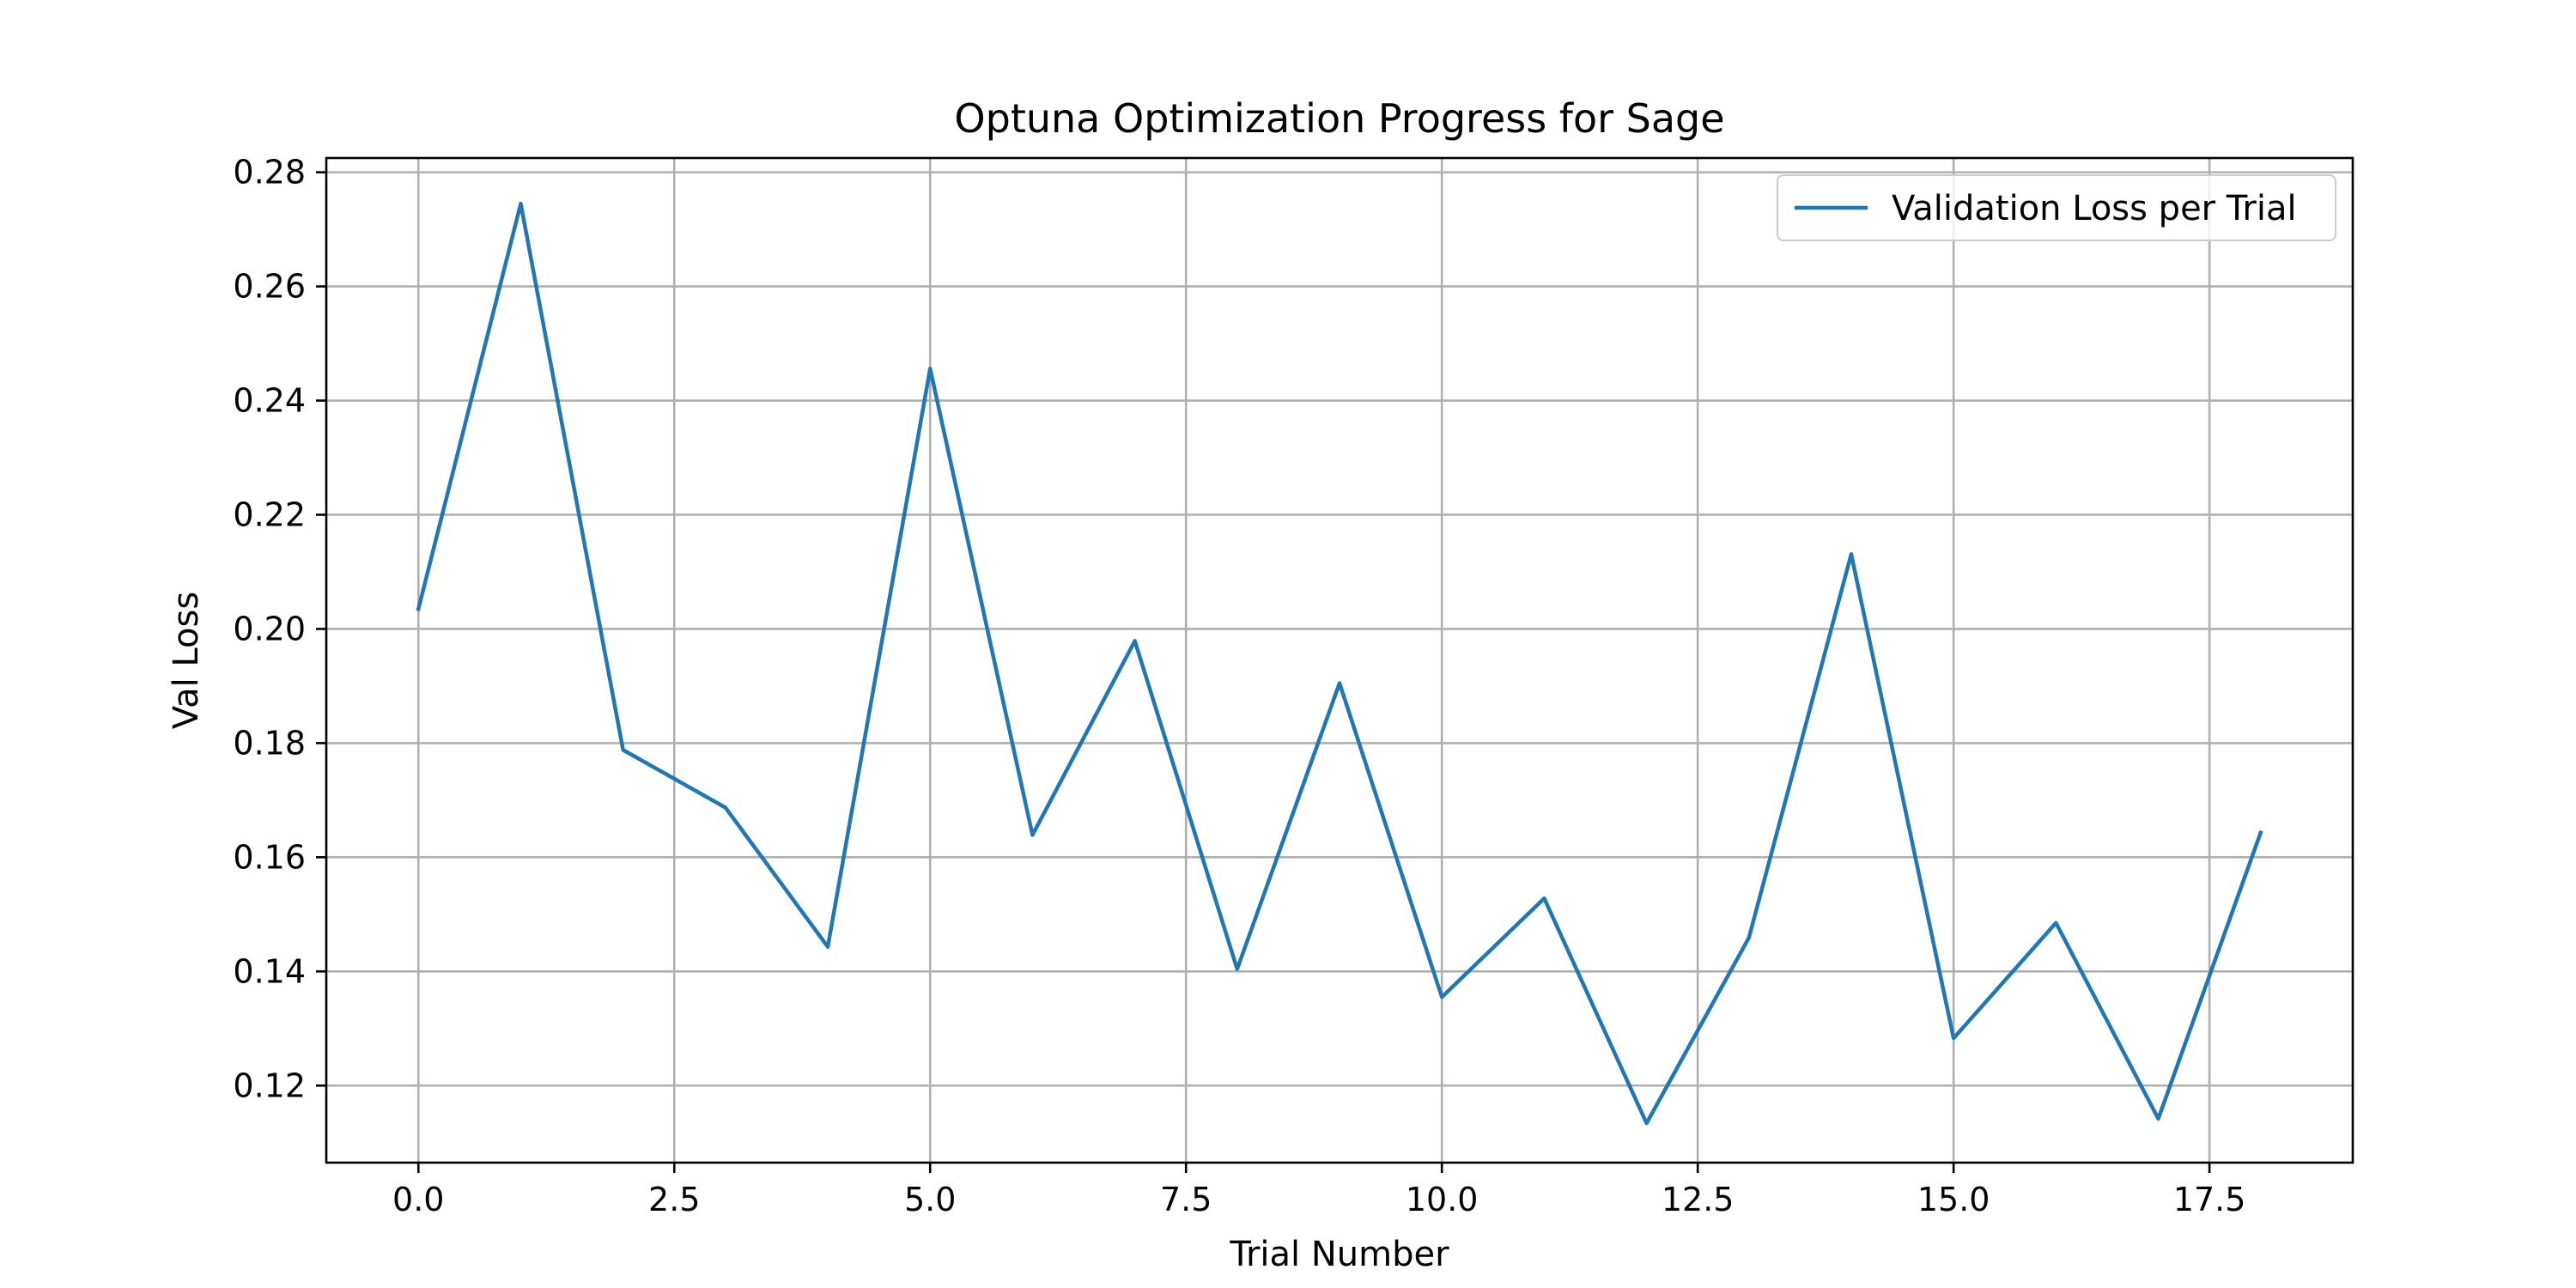 This screenshot has width=2576, height=1288. What do you see at coordinates (269, 1085) in the screenshot?
I see `y-tick-label: 0.12` at bounding box center [269, 1085].